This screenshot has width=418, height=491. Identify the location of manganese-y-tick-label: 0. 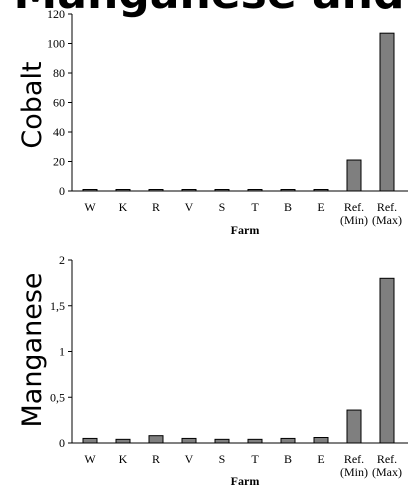
(62, 443).